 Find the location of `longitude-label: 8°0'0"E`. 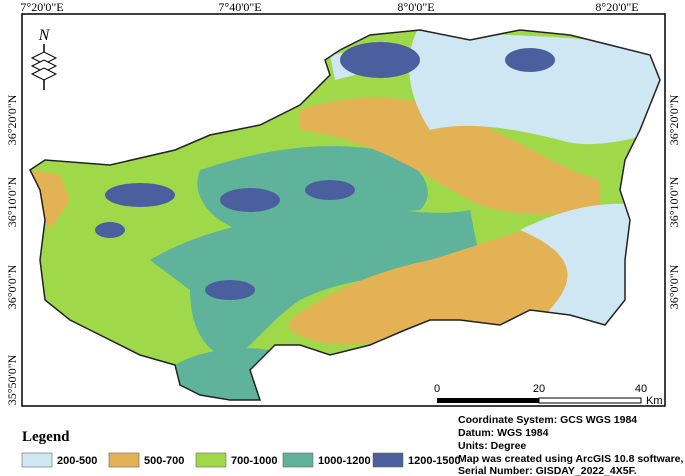

longitude-label: 8°0'0"E is located at coordinates (415, 7).